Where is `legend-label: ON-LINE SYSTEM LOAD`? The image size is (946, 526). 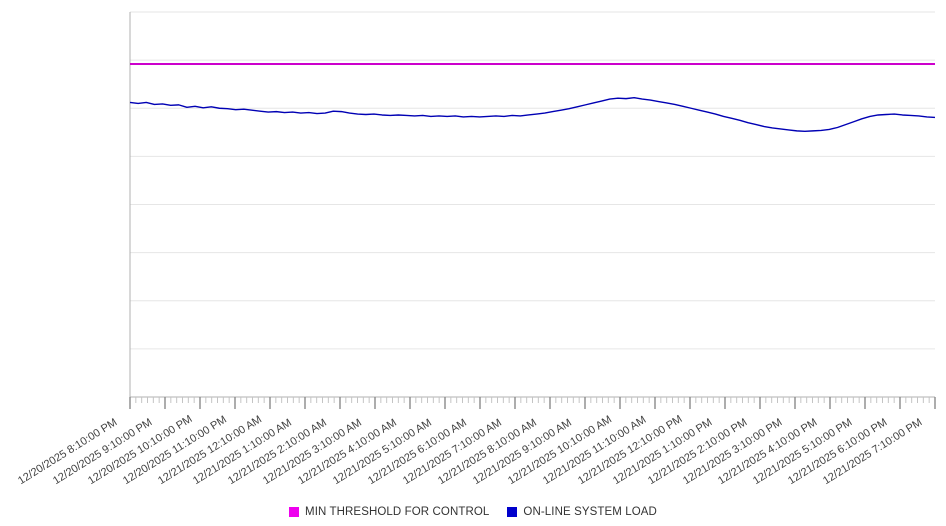 legend-label: ON-LINE SYSTEM LOAD is located at coordinates (590, 512).